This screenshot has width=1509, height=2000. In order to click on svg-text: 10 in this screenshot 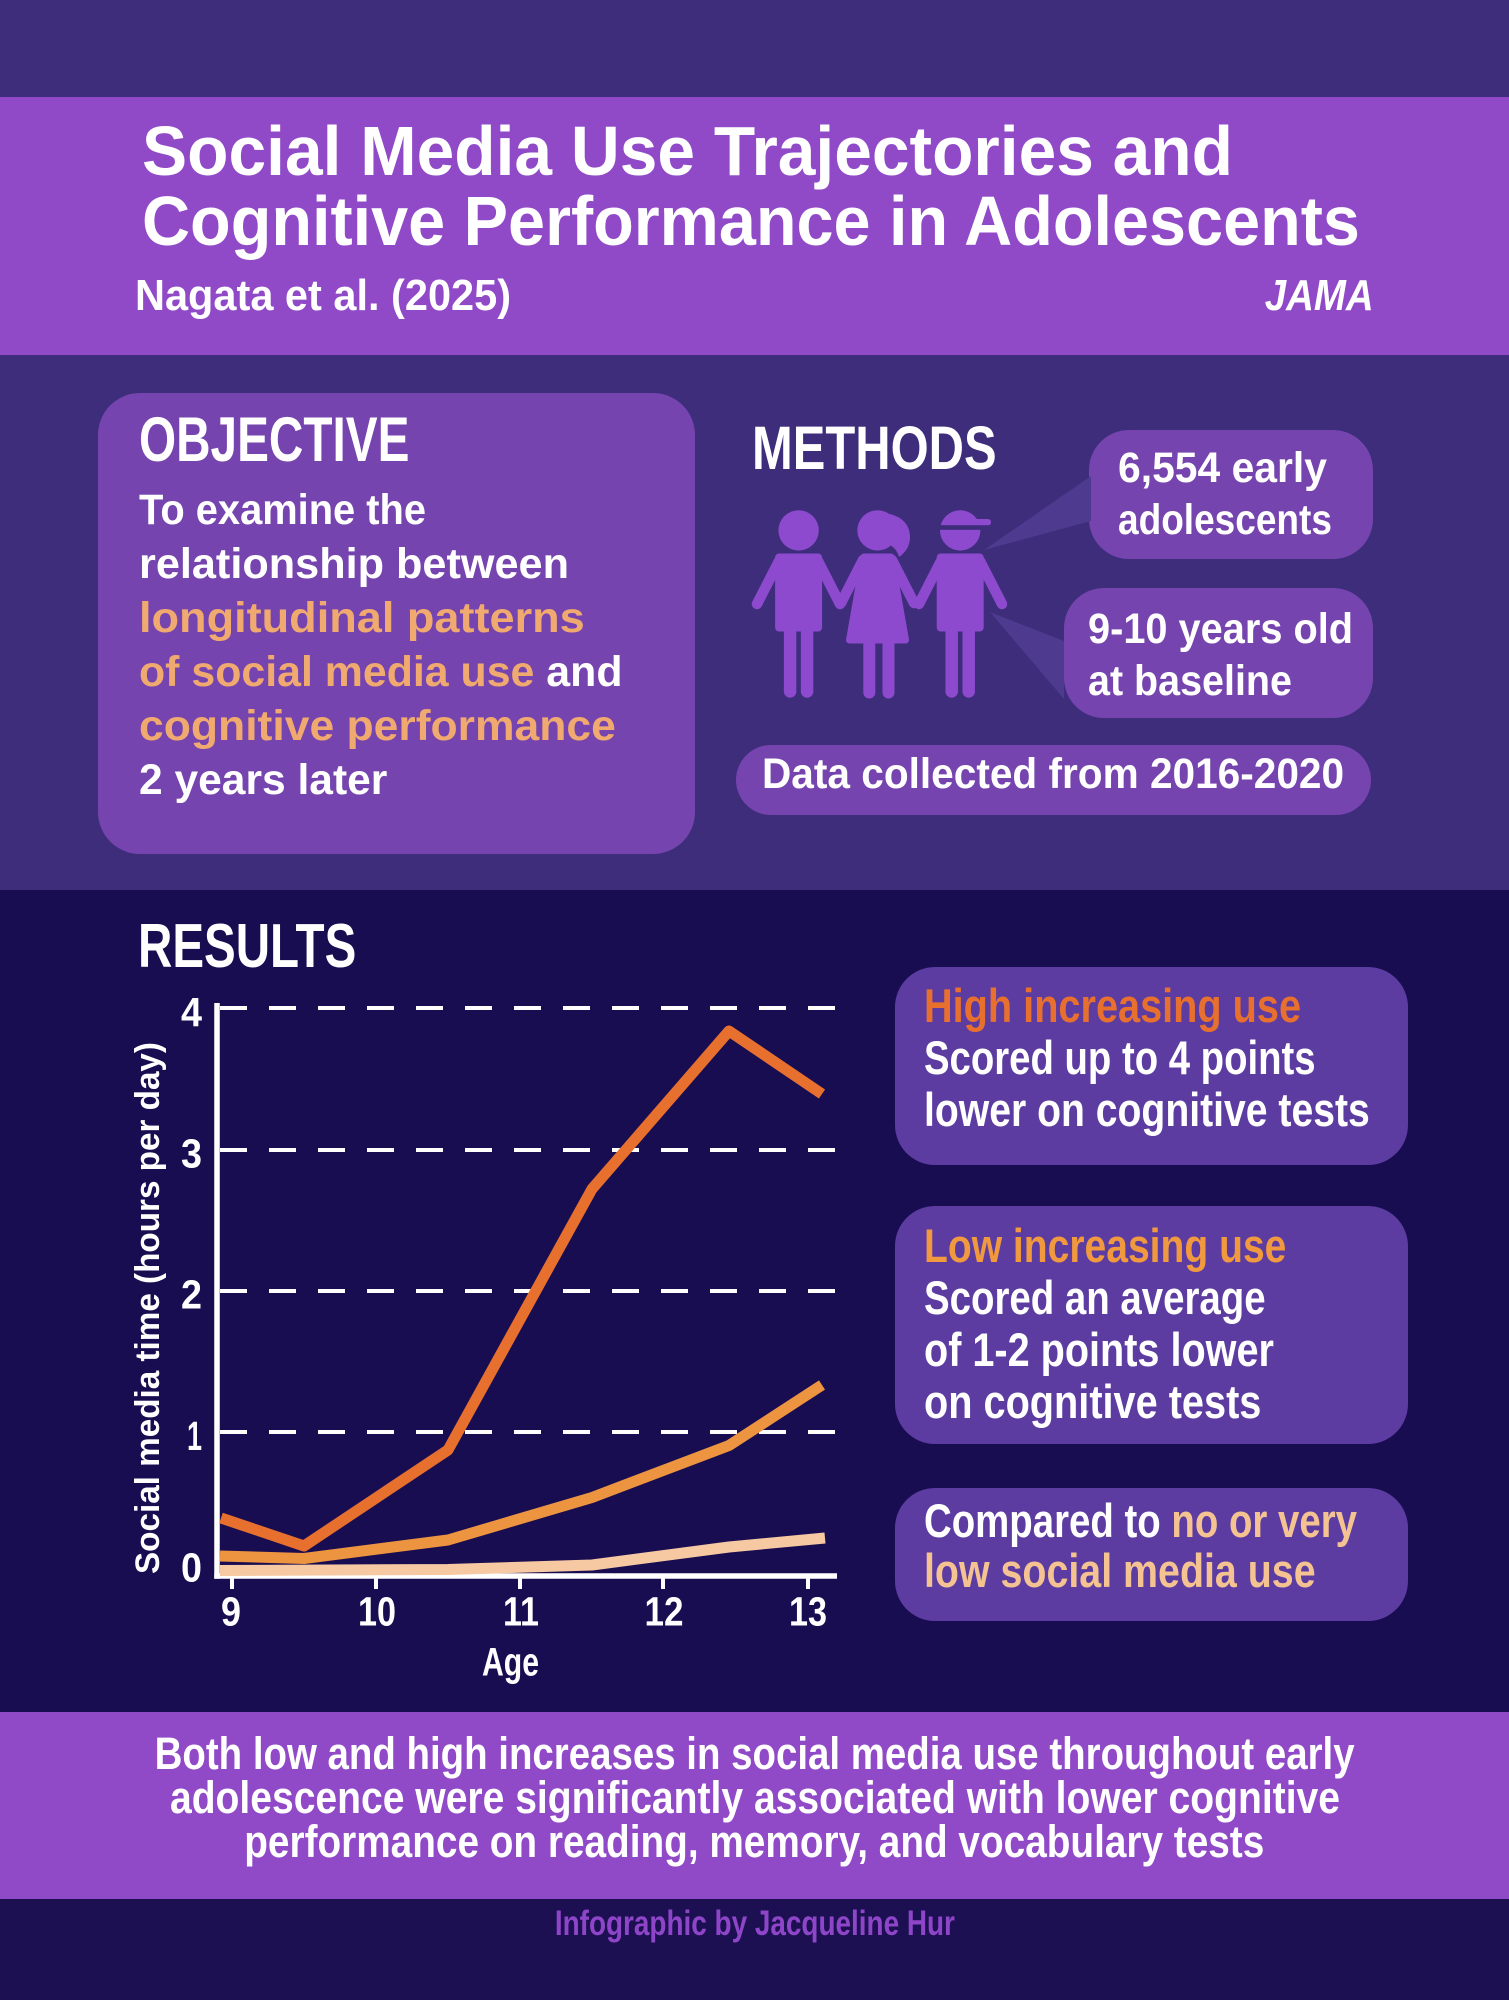, I will do `click(377, 1612)`.